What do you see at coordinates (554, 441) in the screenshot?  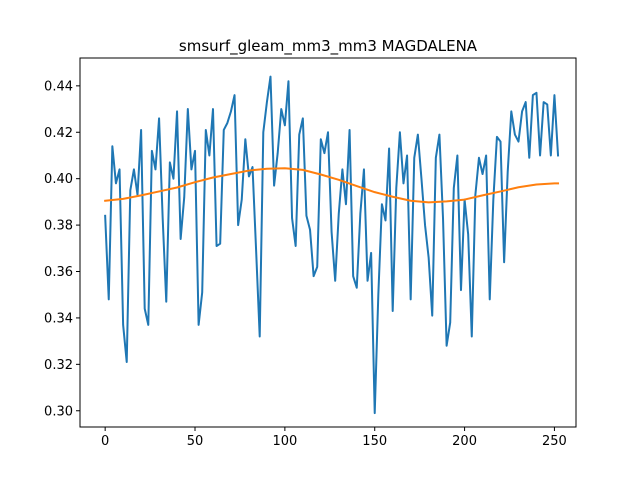 I see `x-tick-label: 250` at bounding box center [554, 441].